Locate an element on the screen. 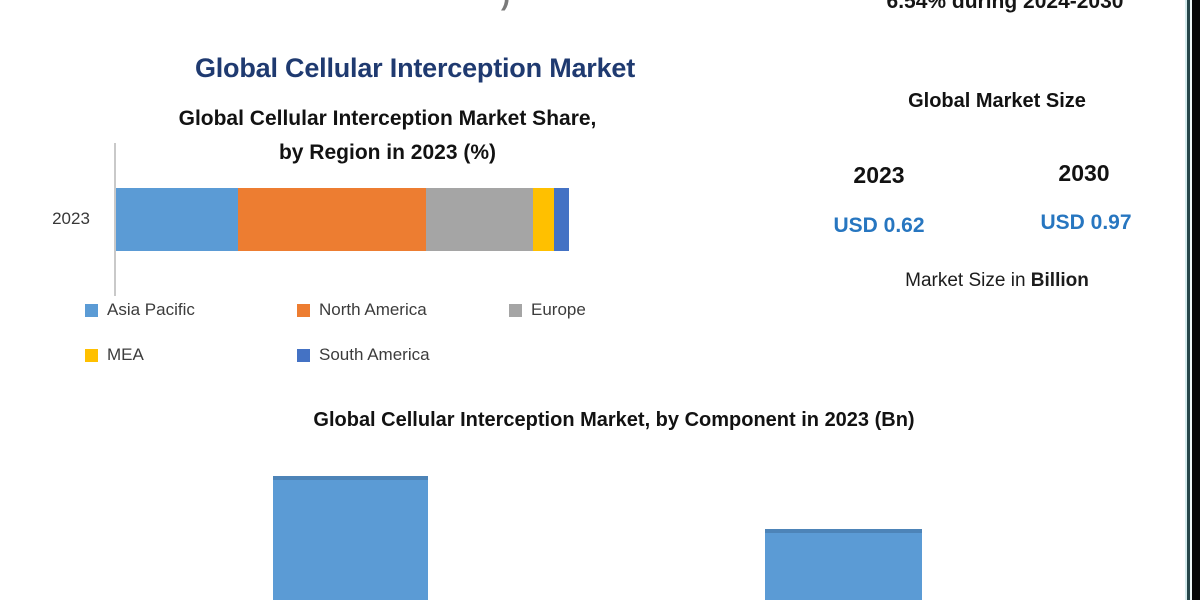 Image resolution: width=1200 pixels, height=600 pixels. page-border-outer is located at coordinates (1196, 300).